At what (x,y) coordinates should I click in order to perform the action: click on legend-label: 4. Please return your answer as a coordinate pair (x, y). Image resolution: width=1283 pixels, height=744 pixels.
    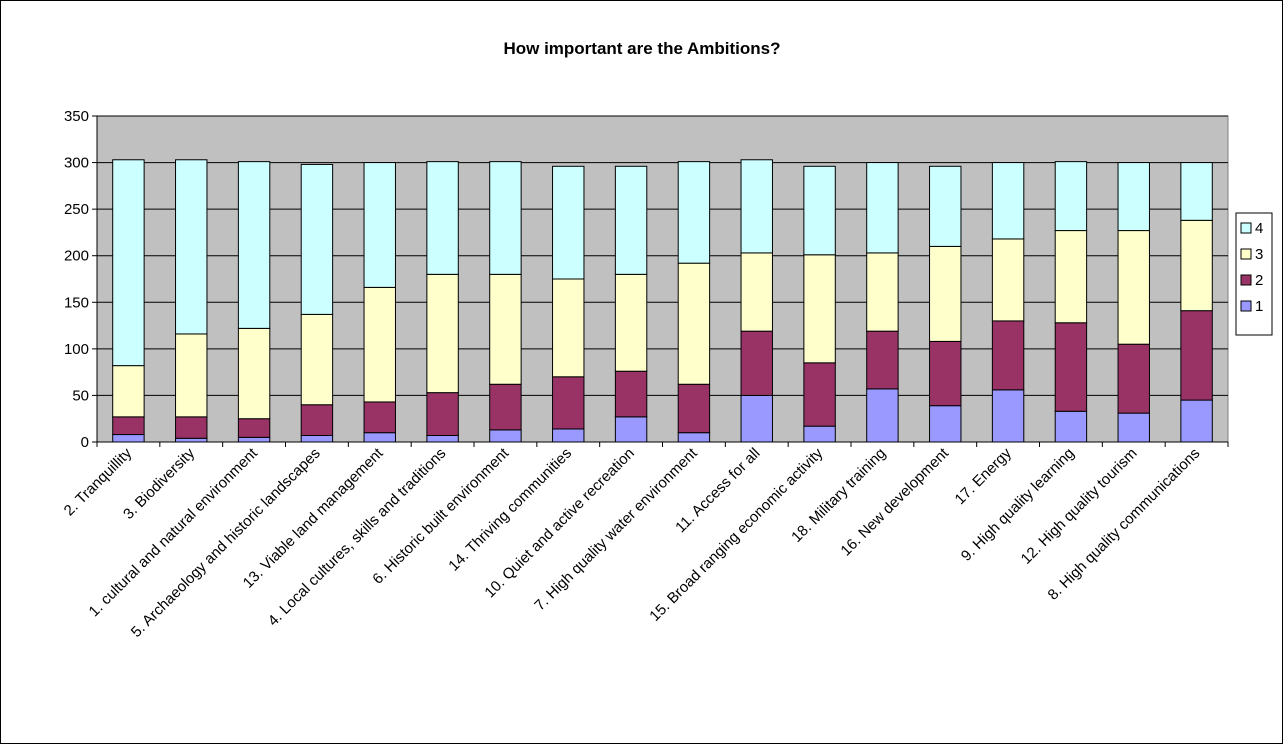
    Looking at the image, I should click on (1259, 228).